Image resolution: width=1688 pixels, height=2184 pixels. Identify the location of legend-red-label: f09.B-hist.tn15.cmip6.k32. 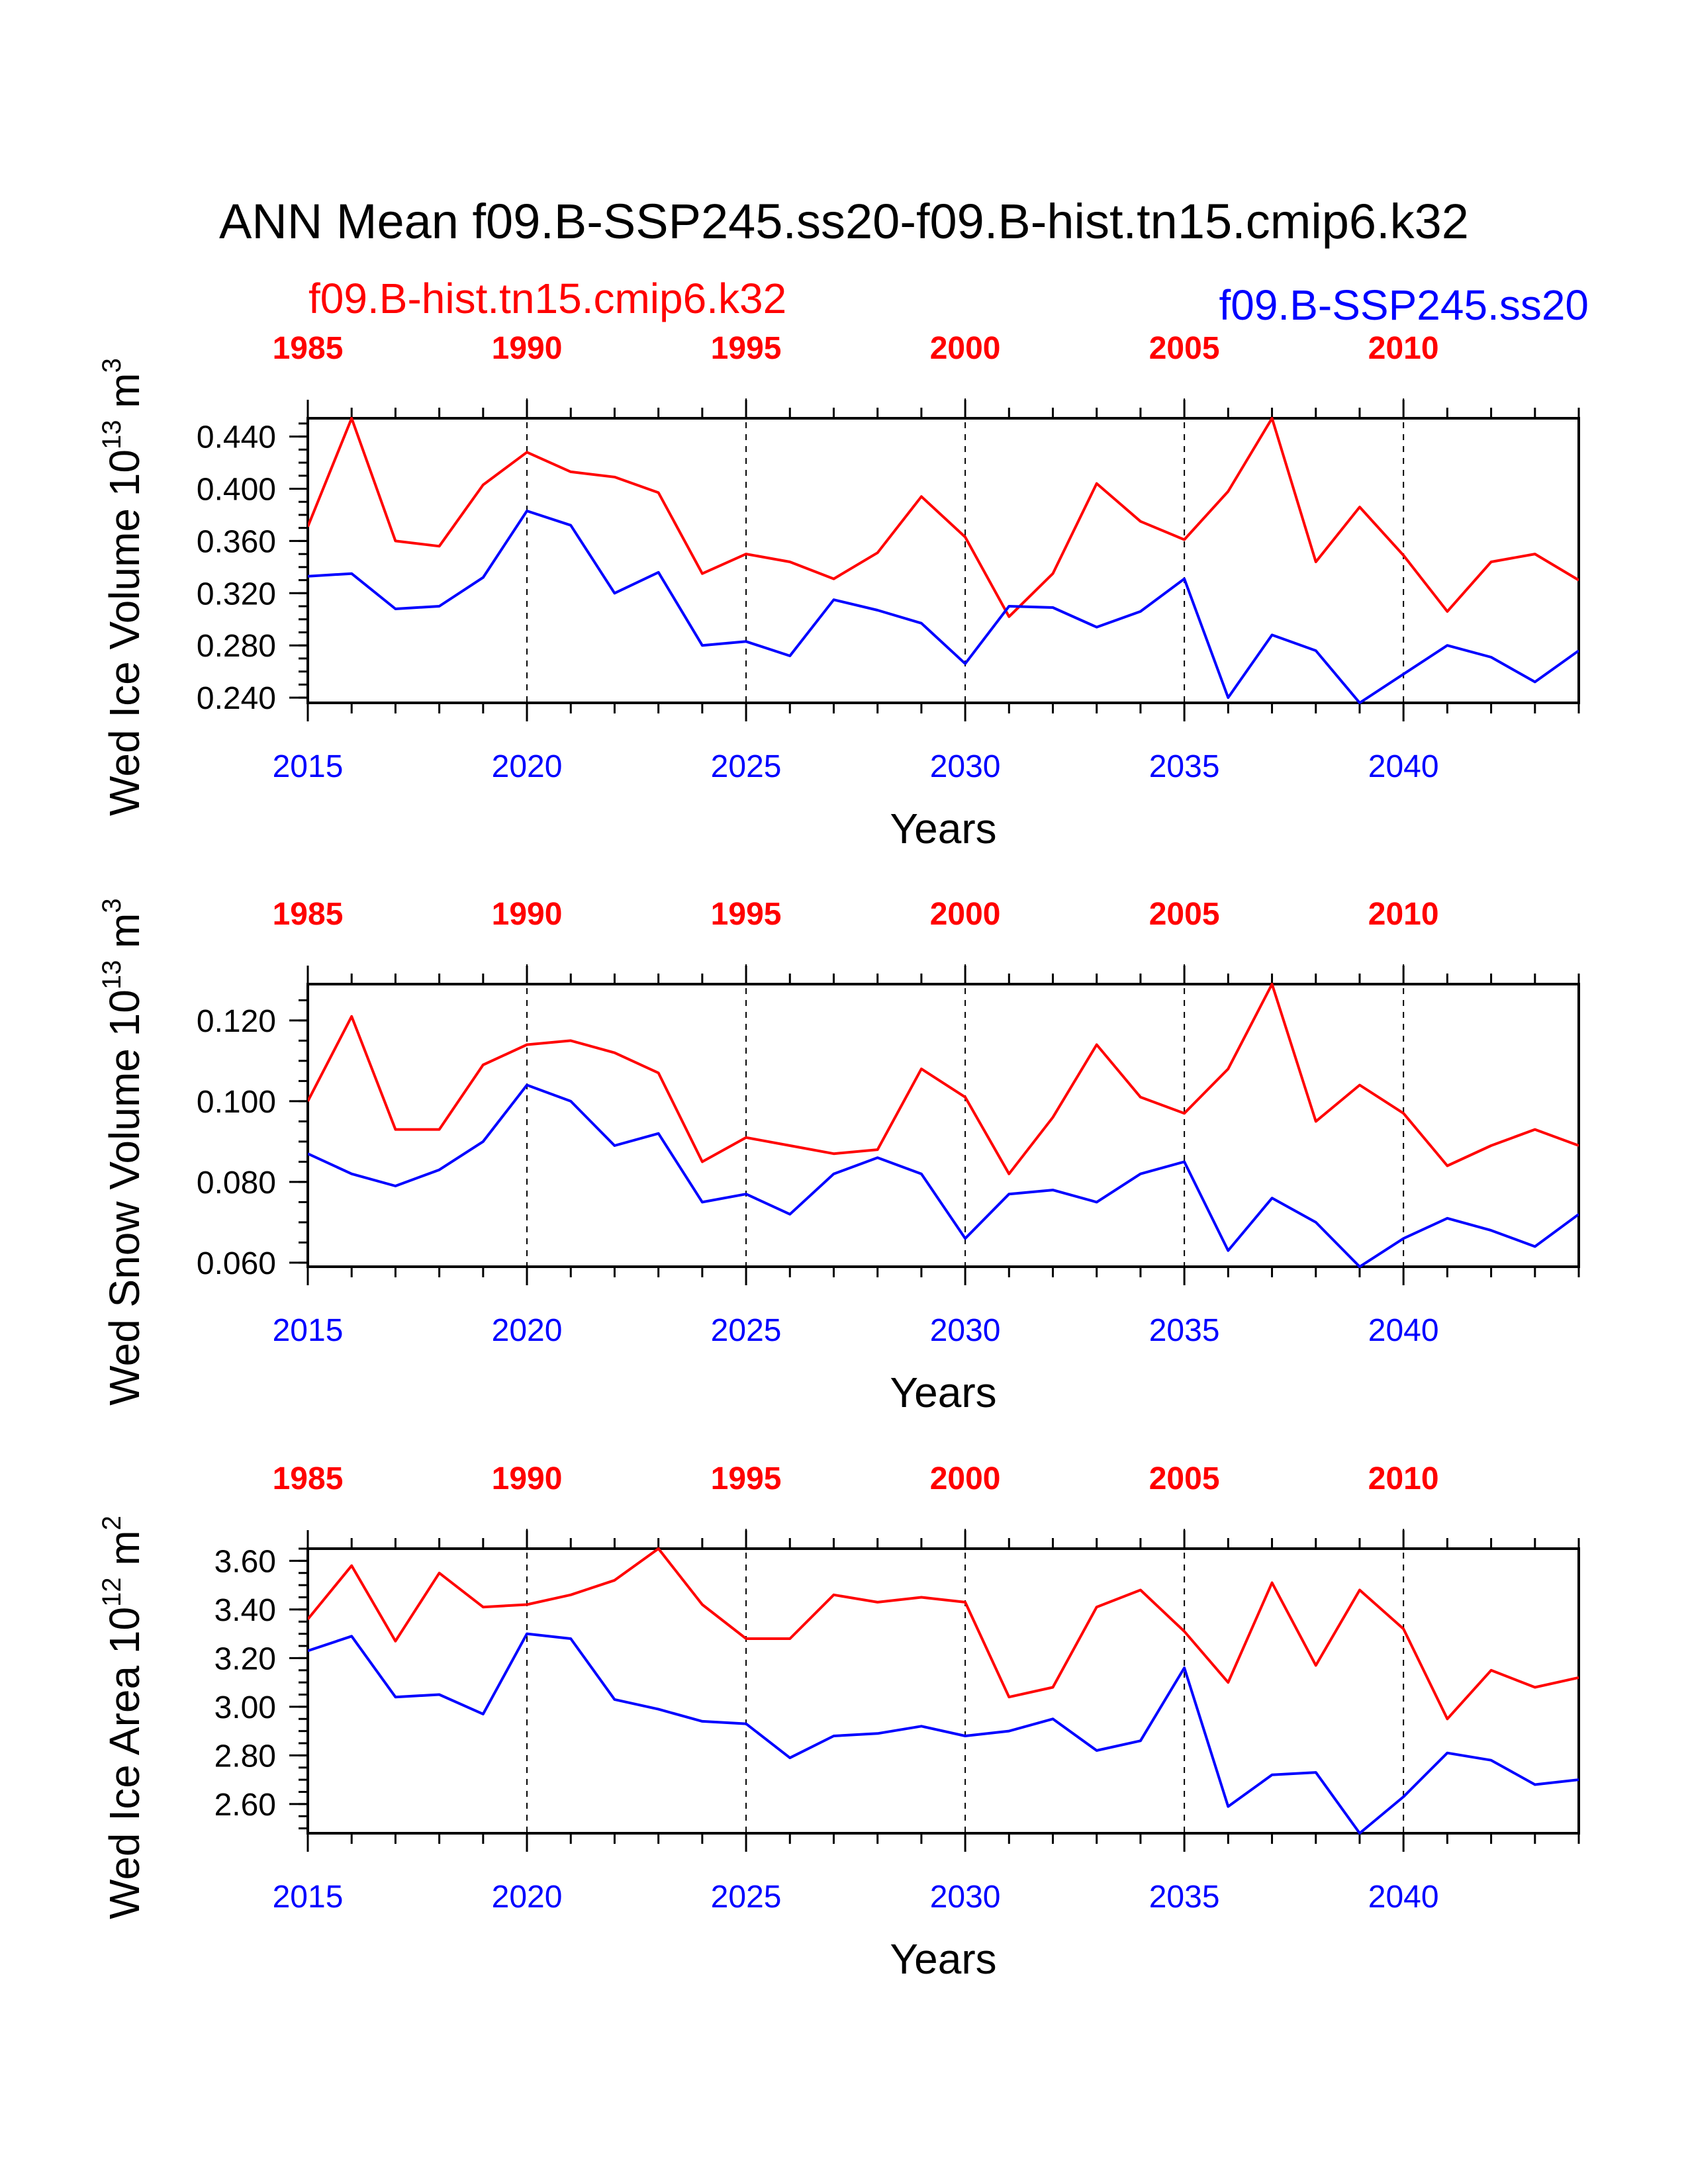
(547, 299).